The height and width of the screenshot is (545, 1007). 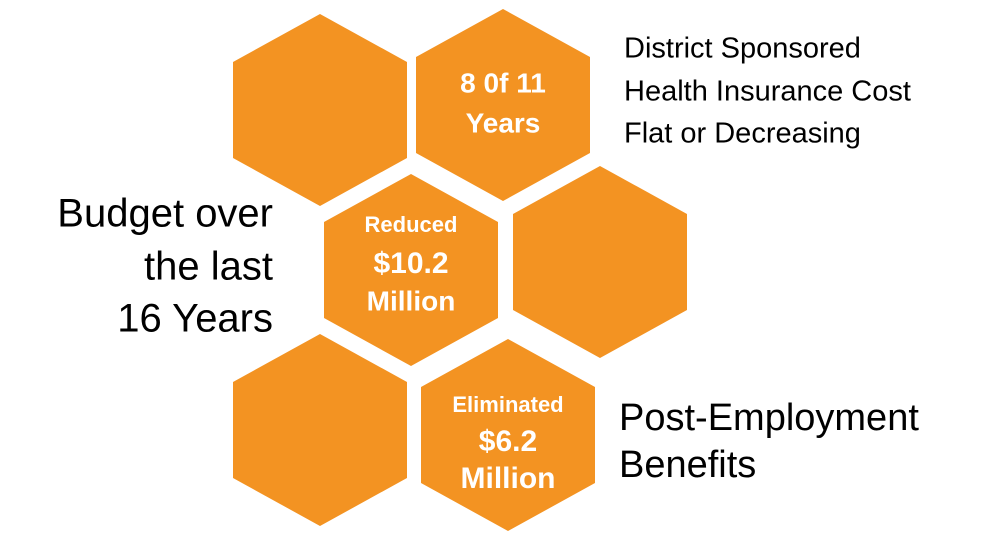 What do you see at coordinates (411, 224) in the screenshot?
I see `hexagon-text: Reduced` at bounding box center [411, 224].